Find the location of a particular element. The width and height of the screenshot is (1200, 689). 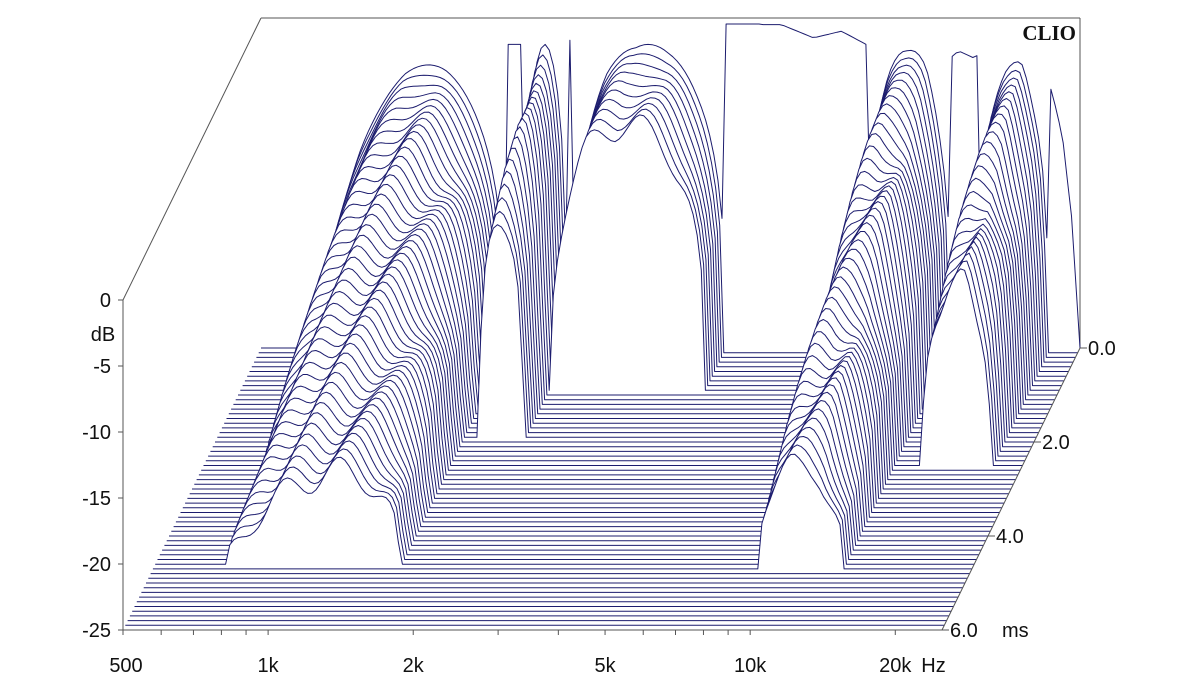

x-unit-label: Hz is located at coordinates (933, 666).